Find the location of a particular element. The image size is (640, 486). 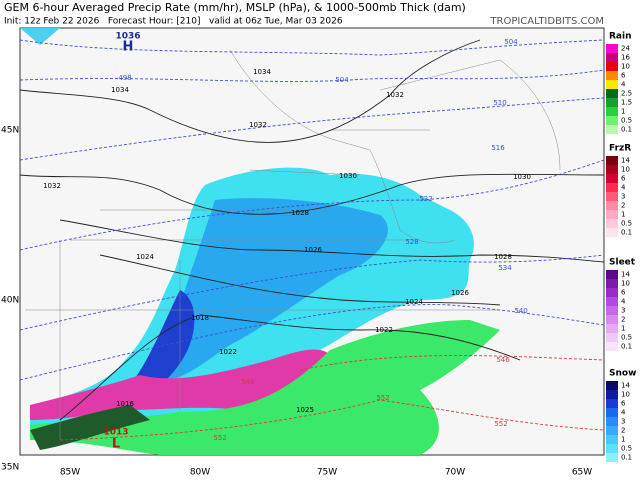

legend-title: Snow is located at coordinates (622, 374).